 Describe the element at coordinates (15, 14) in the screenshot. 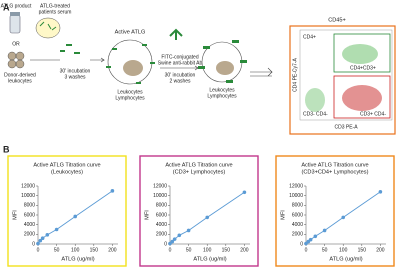

I see `vial-cap` at that location.